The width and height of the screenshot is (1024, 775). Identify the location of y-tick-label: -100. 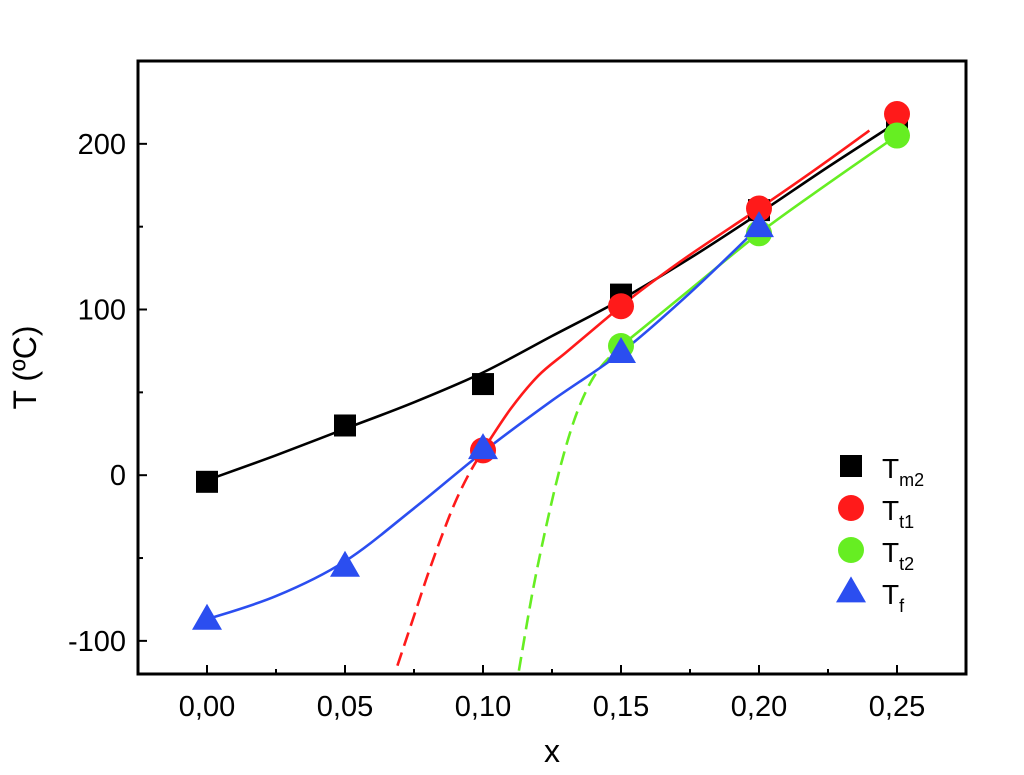
(97, 642).